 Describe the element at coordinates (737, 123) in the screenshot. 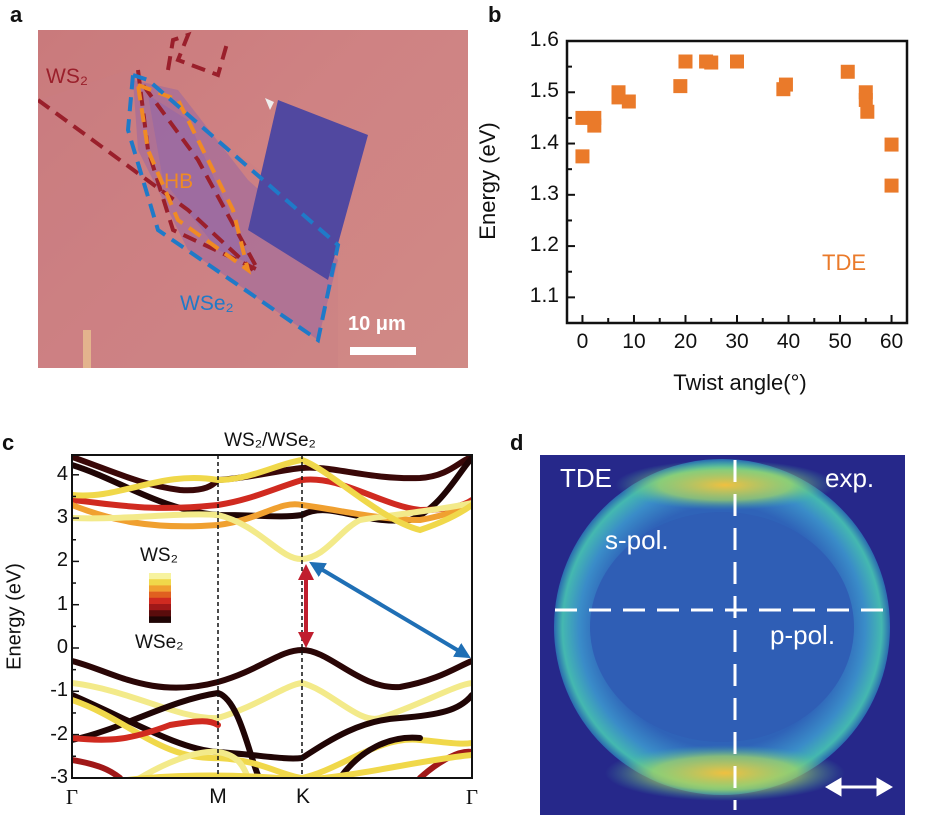

I see `data-points` at that location.